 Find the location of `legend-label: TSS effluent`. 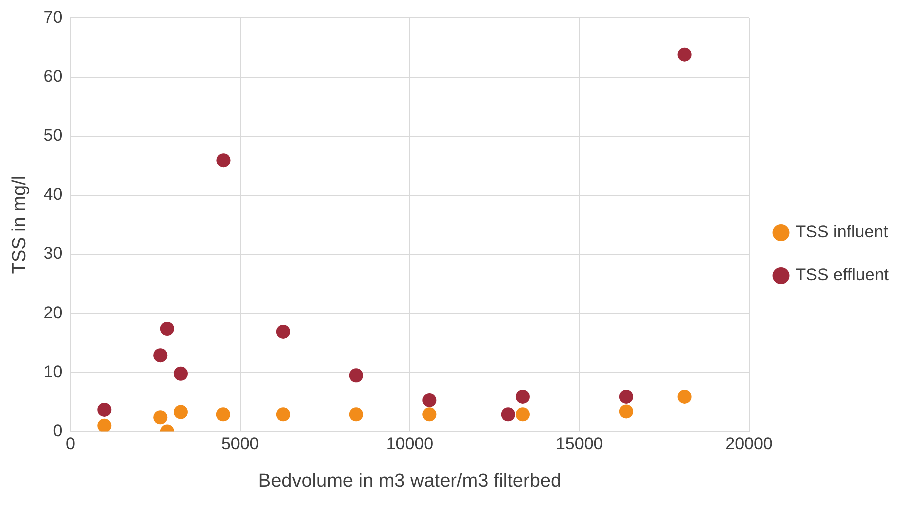

legend-label: TSS effluent is located at coordinates (843, 275).